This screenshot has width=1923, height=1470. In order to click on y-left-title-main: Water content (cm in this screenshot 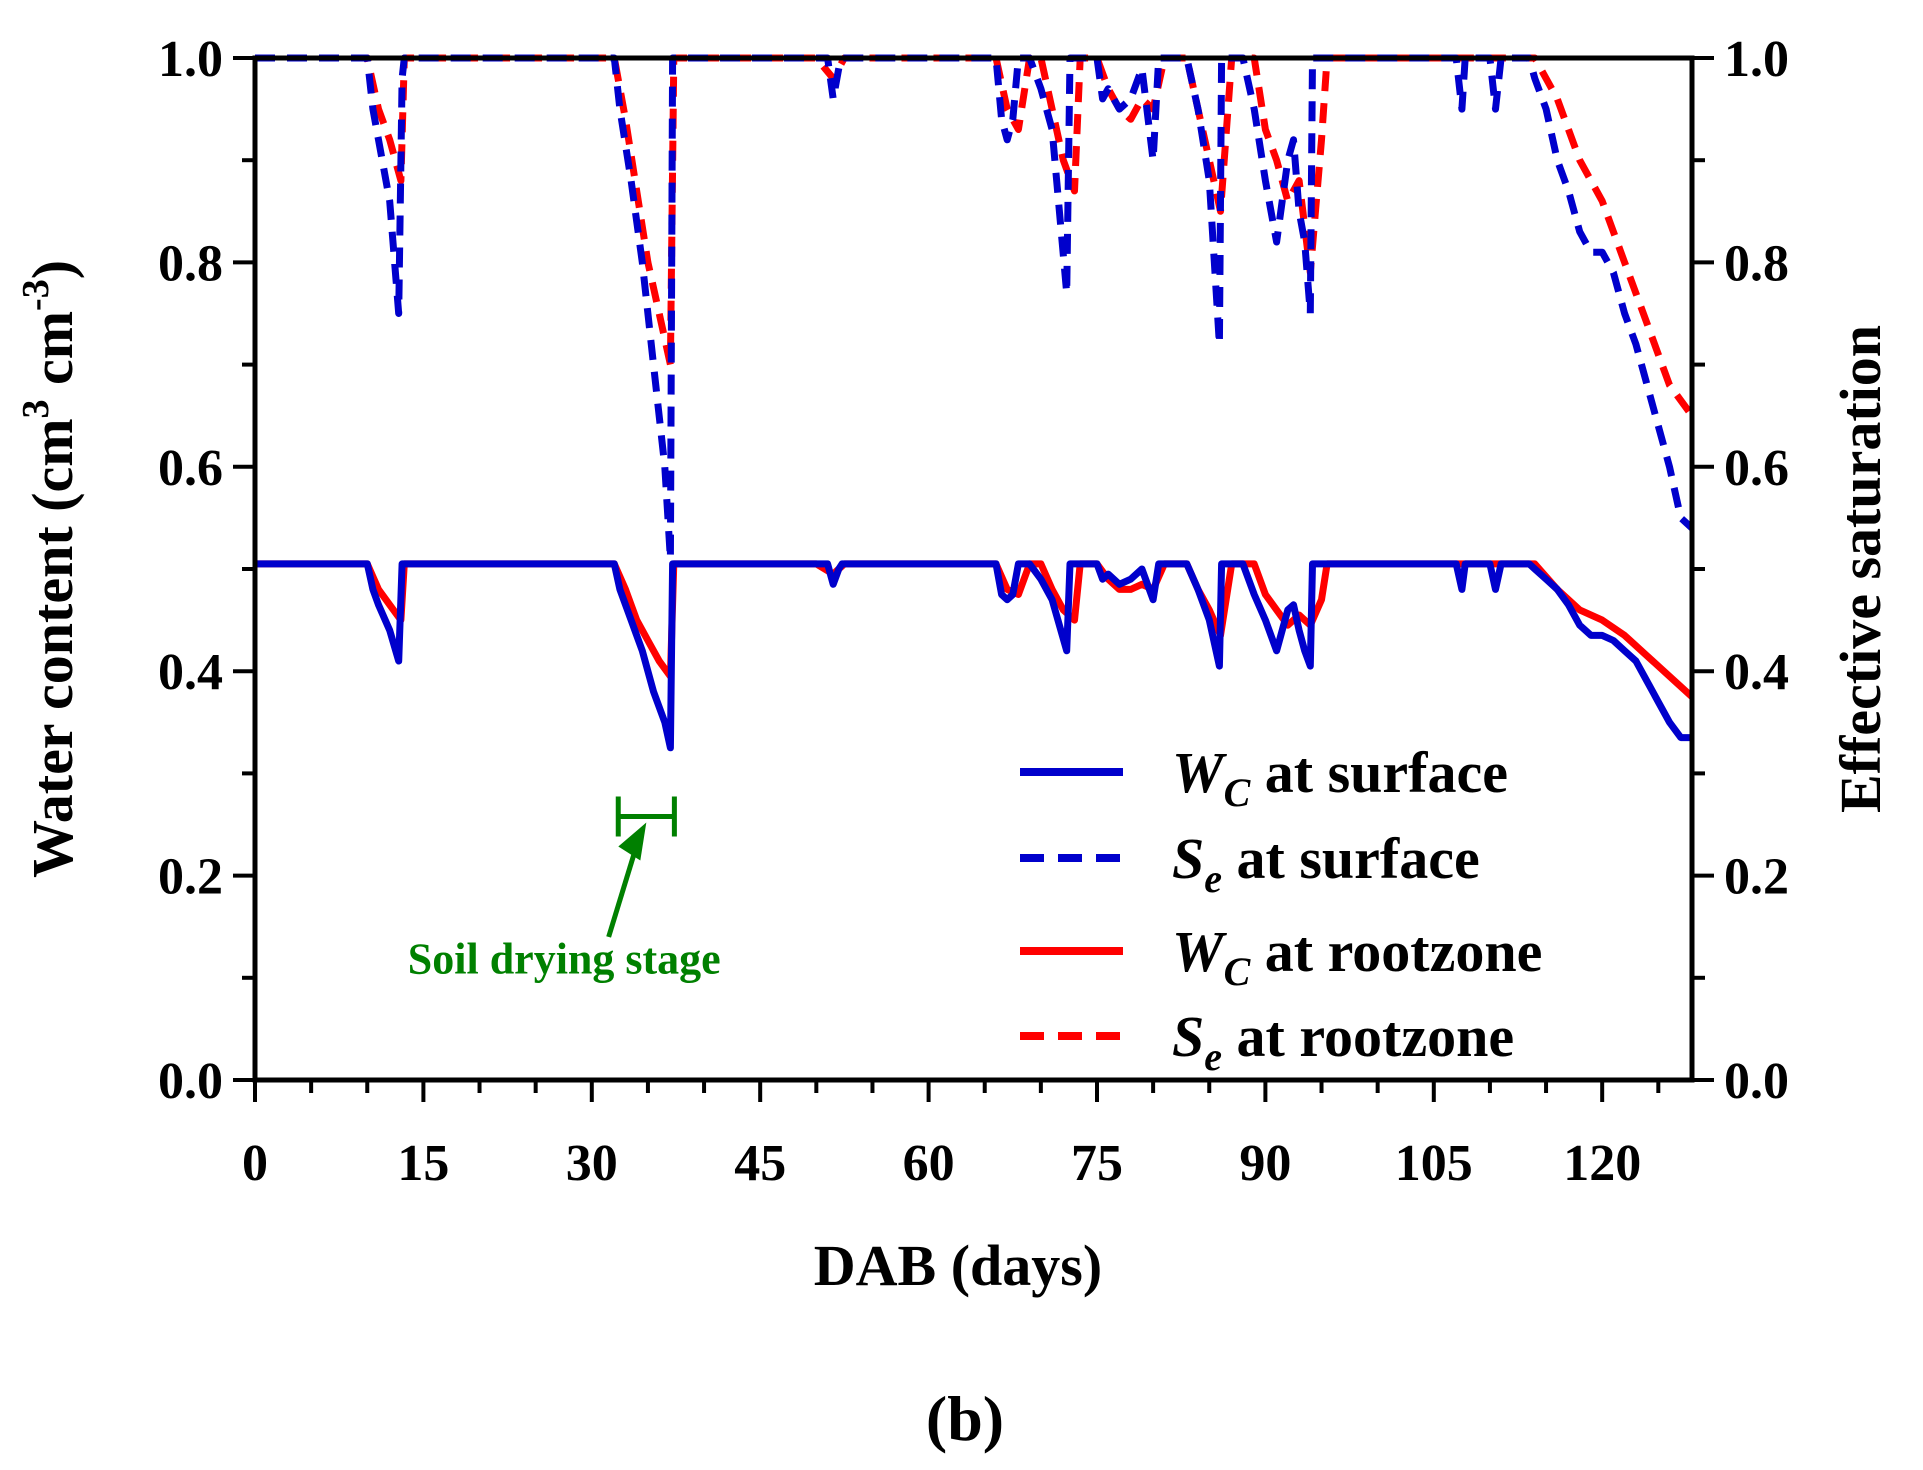, I will do `click(52, 648)`.